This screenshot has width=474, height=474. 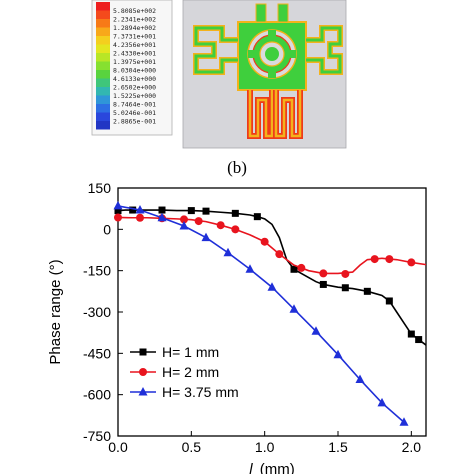 I want to click on x-tick-label: 0.0, so click(x=118, y=447).